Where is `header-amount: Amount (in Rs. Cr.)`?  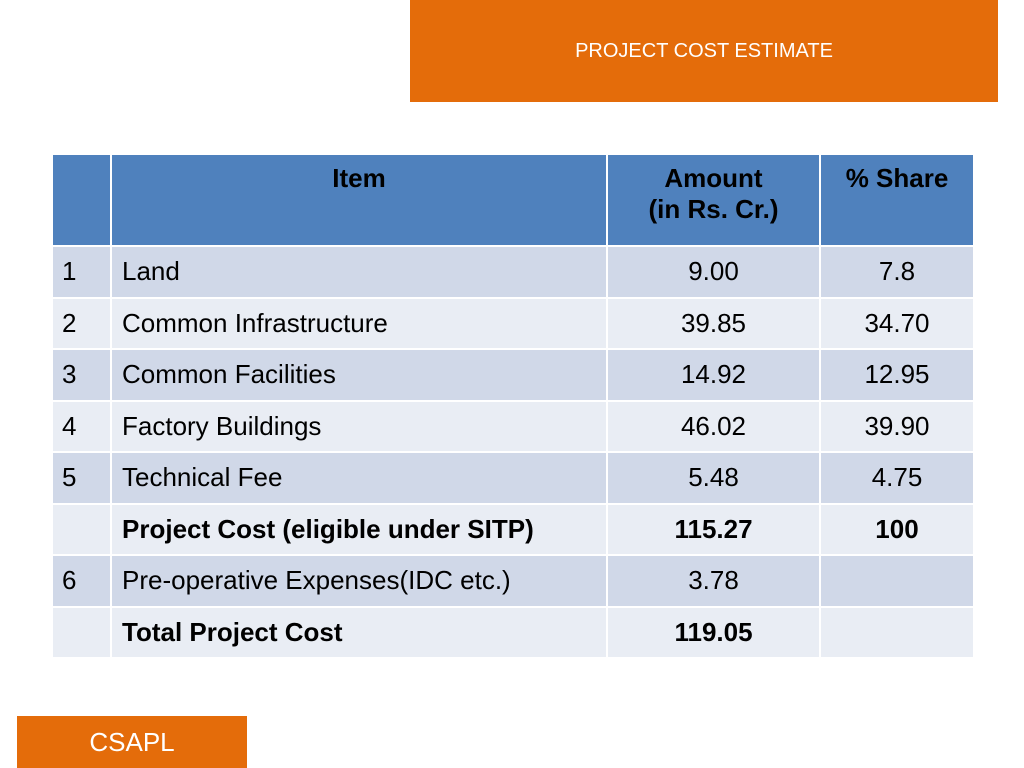 header-amount: Amount (in Rs. Cr.) is located at coordinates (713, 200).